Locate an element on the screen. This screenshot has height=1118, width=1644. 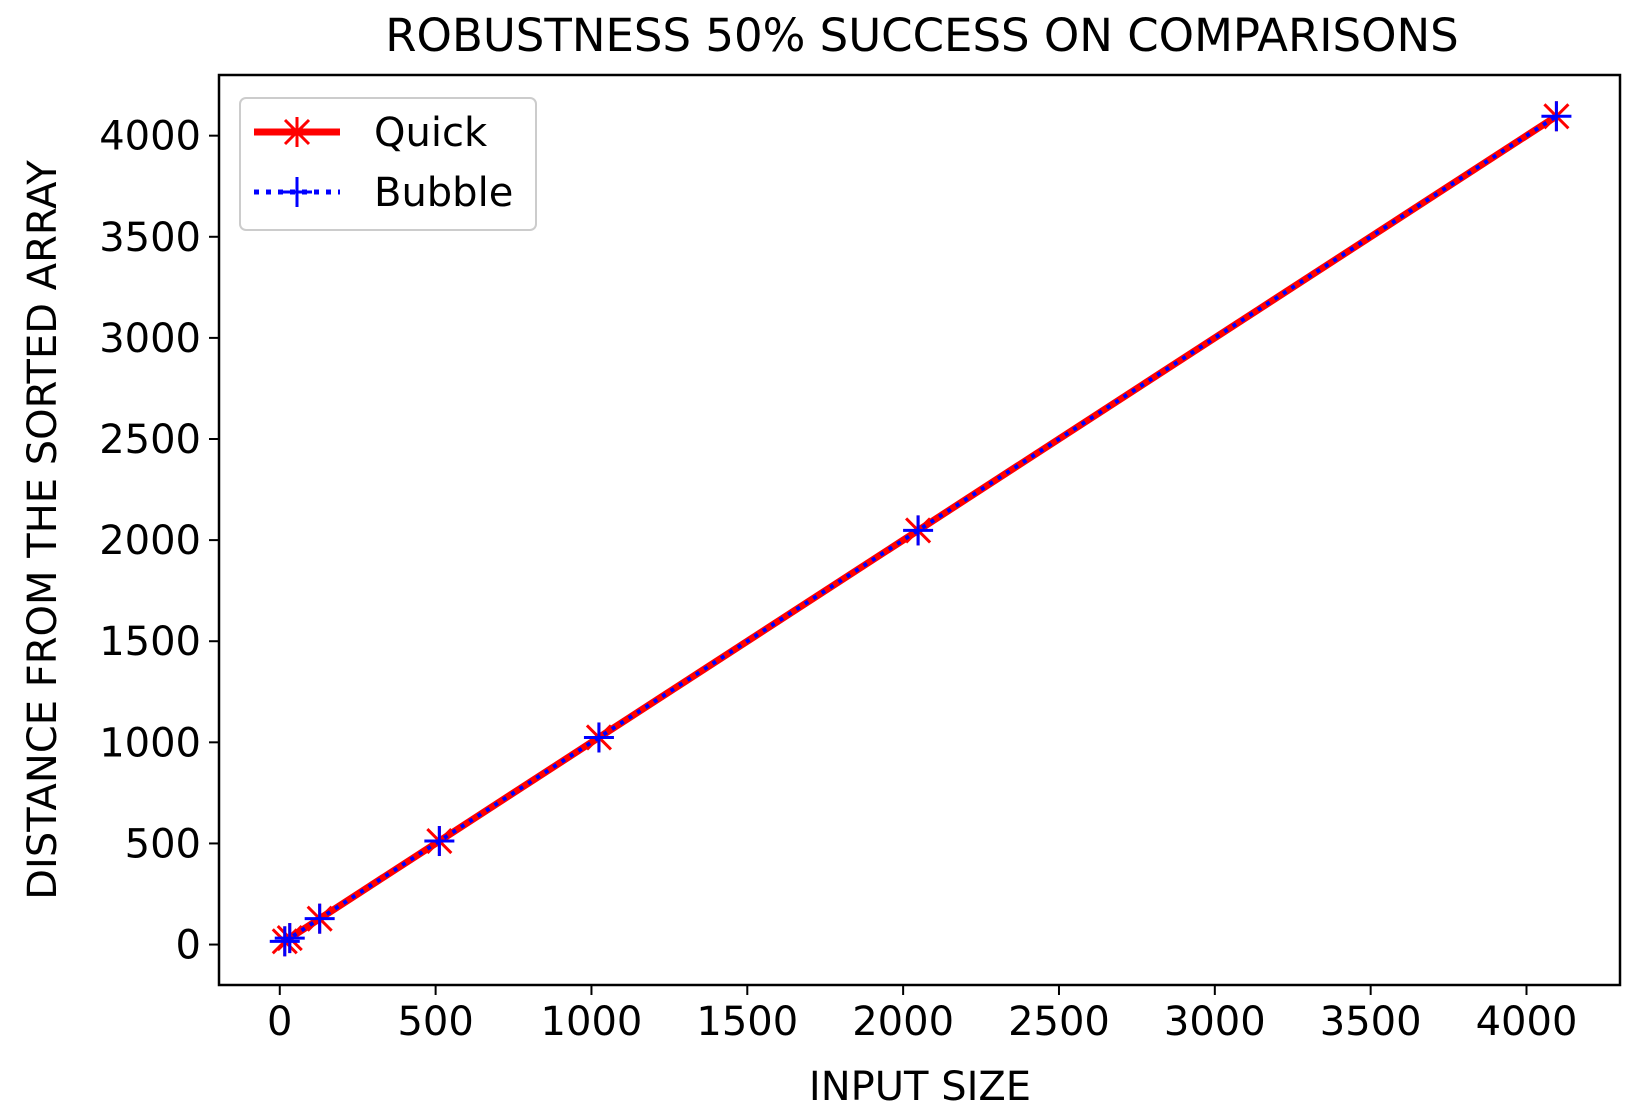
x-tick-label: 1000 is located at coordinates (592, 1022).